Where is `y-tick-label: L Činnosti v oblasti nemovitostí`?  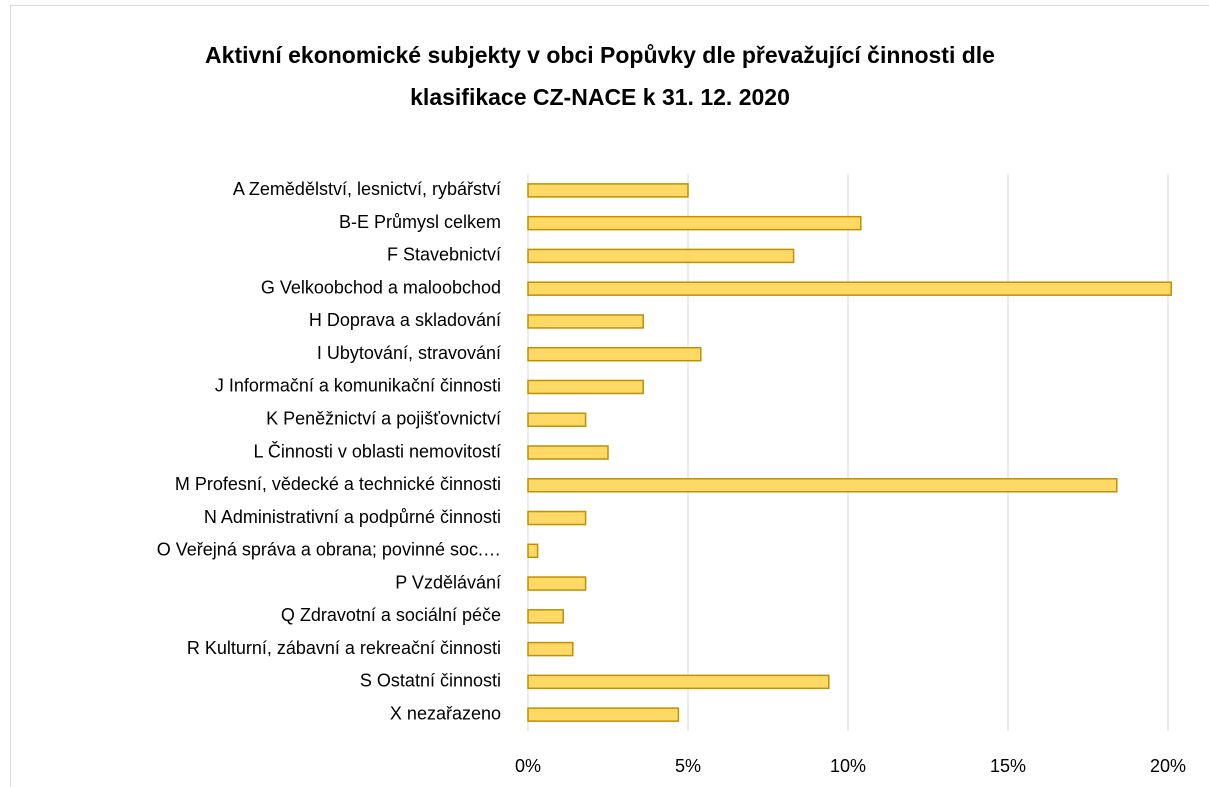 y-tick-label: L Činnosti v oblasti nemovitostí is located at coordinates (377, 450).